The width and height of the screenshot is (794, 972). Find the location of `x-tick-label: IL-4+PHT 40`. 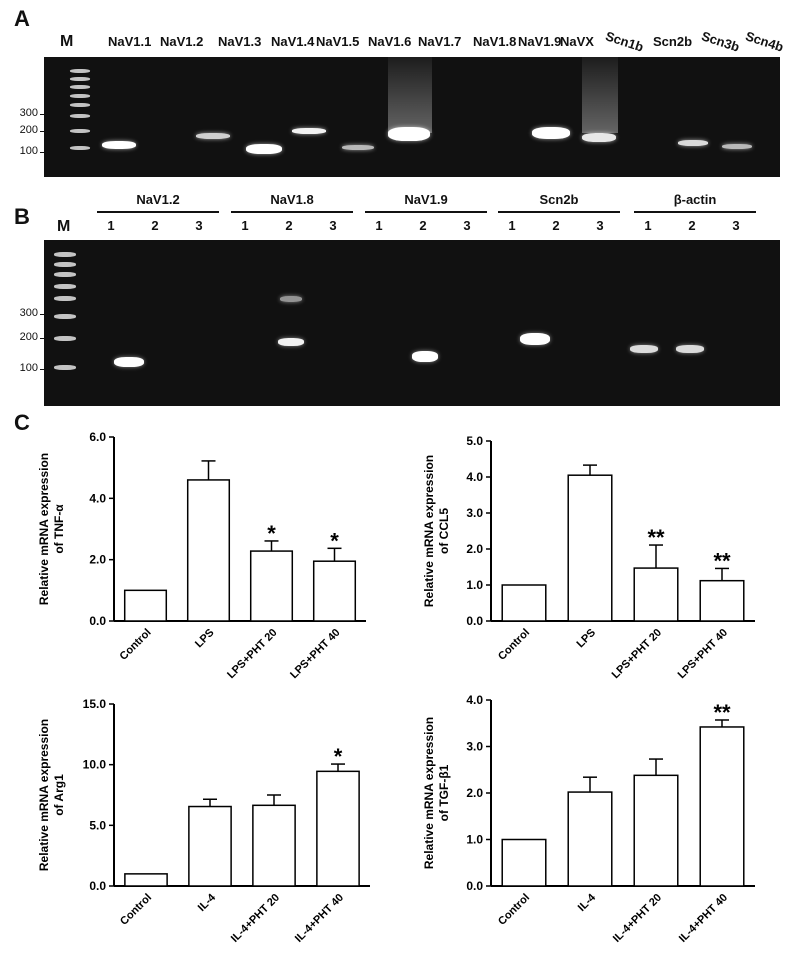

x-tick-label: IL-4+PHT 40 is located at coordinates (703, 918).